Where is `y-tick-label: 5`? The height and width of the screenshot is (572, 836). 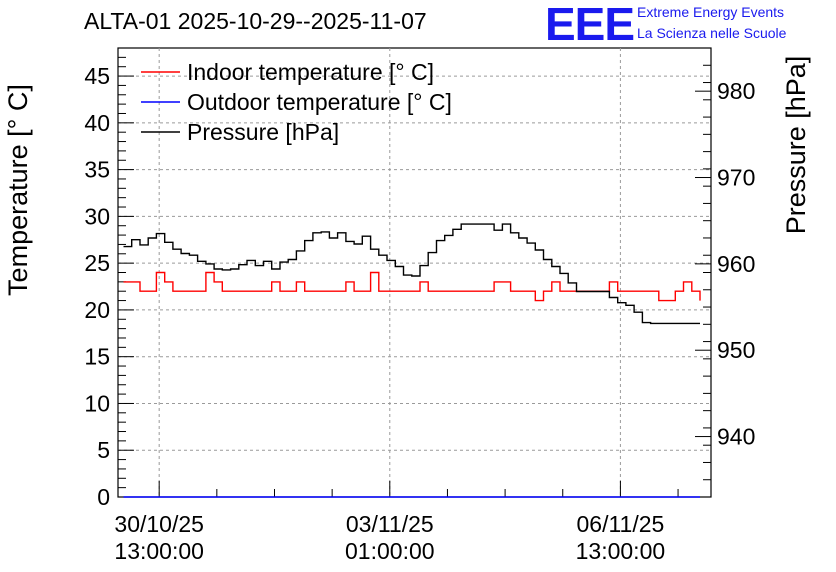
y-tick-label: 5 is located at coordinates (103, 450).